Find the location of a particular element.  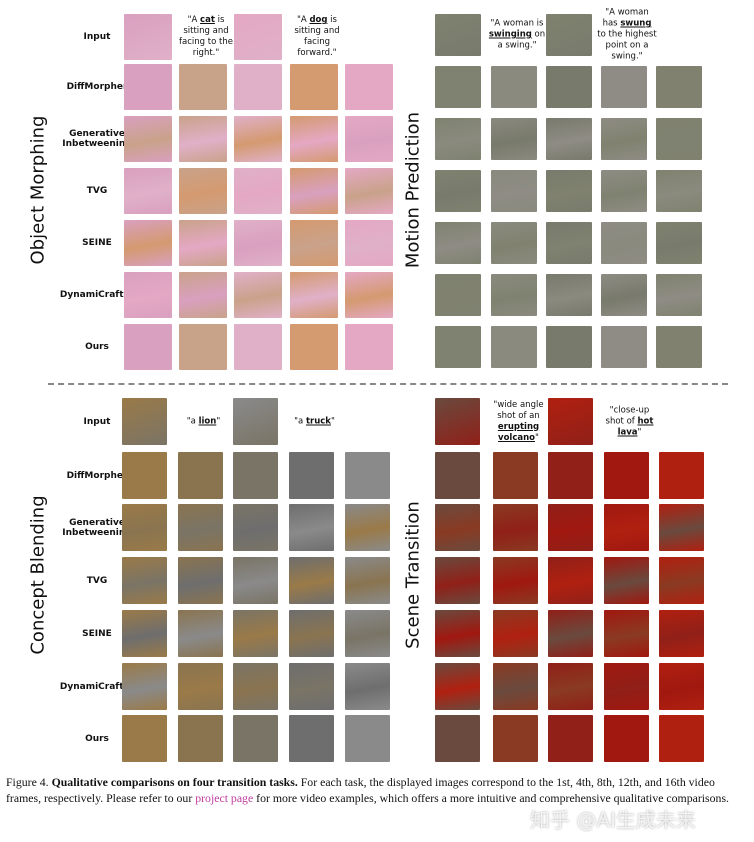

prompt-pre: "A woman is is located at coordinates (517, 23).